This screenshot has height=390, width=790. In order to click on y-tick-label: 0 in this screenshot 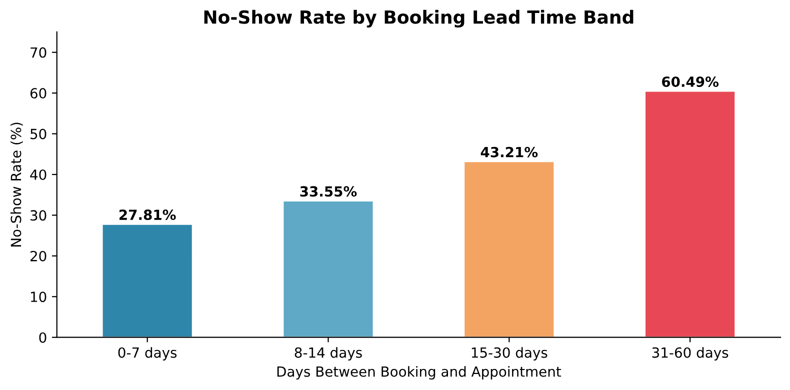, I will do `click(42, 337)`.